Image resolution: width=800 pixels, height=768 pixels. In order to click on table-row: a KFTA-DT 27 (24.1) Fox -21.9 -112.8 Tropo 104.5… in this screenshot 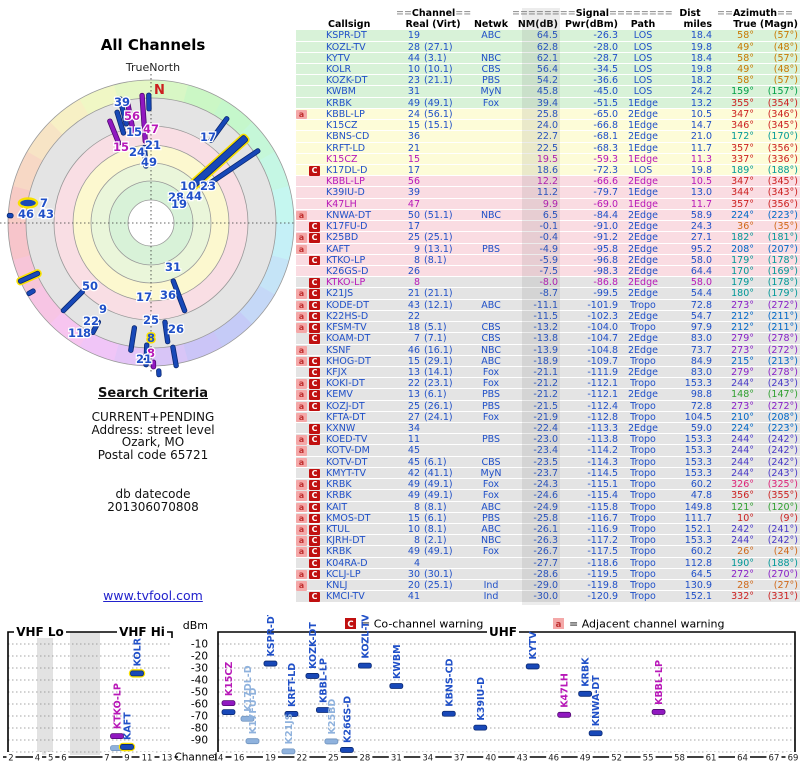, I will do `click(548, 417)`.